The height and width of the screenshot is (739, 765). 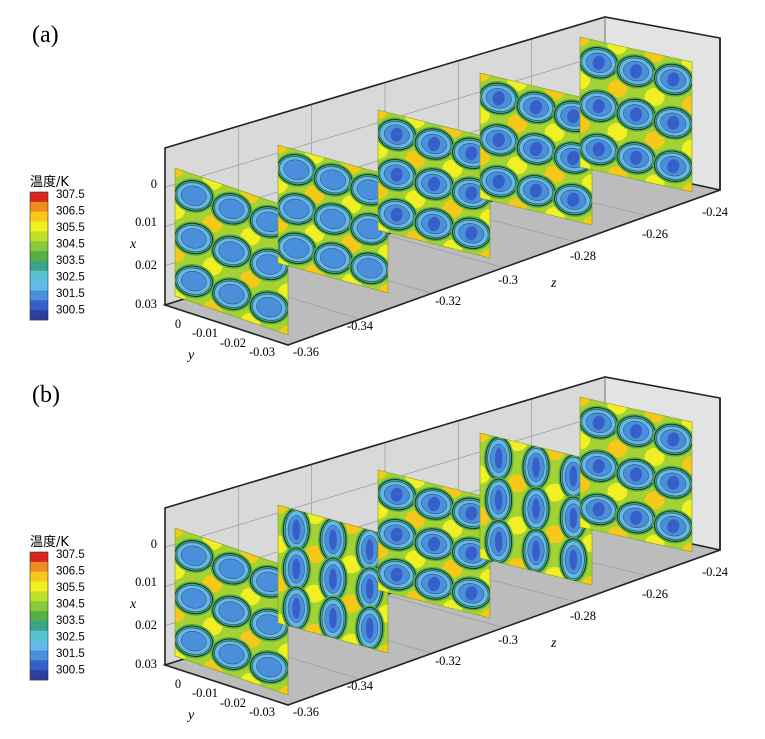 What do you see at coordinates (70, 605) in the screenshot?
I see `legend-tick-label: 304.5` at bounding box center [70, 605].